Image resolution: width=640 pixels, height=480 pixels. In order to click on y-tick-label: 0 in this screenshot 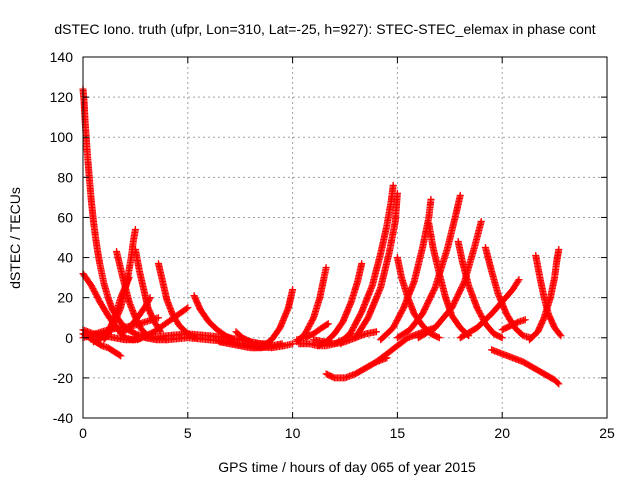, I will do `click(69, 338)`.